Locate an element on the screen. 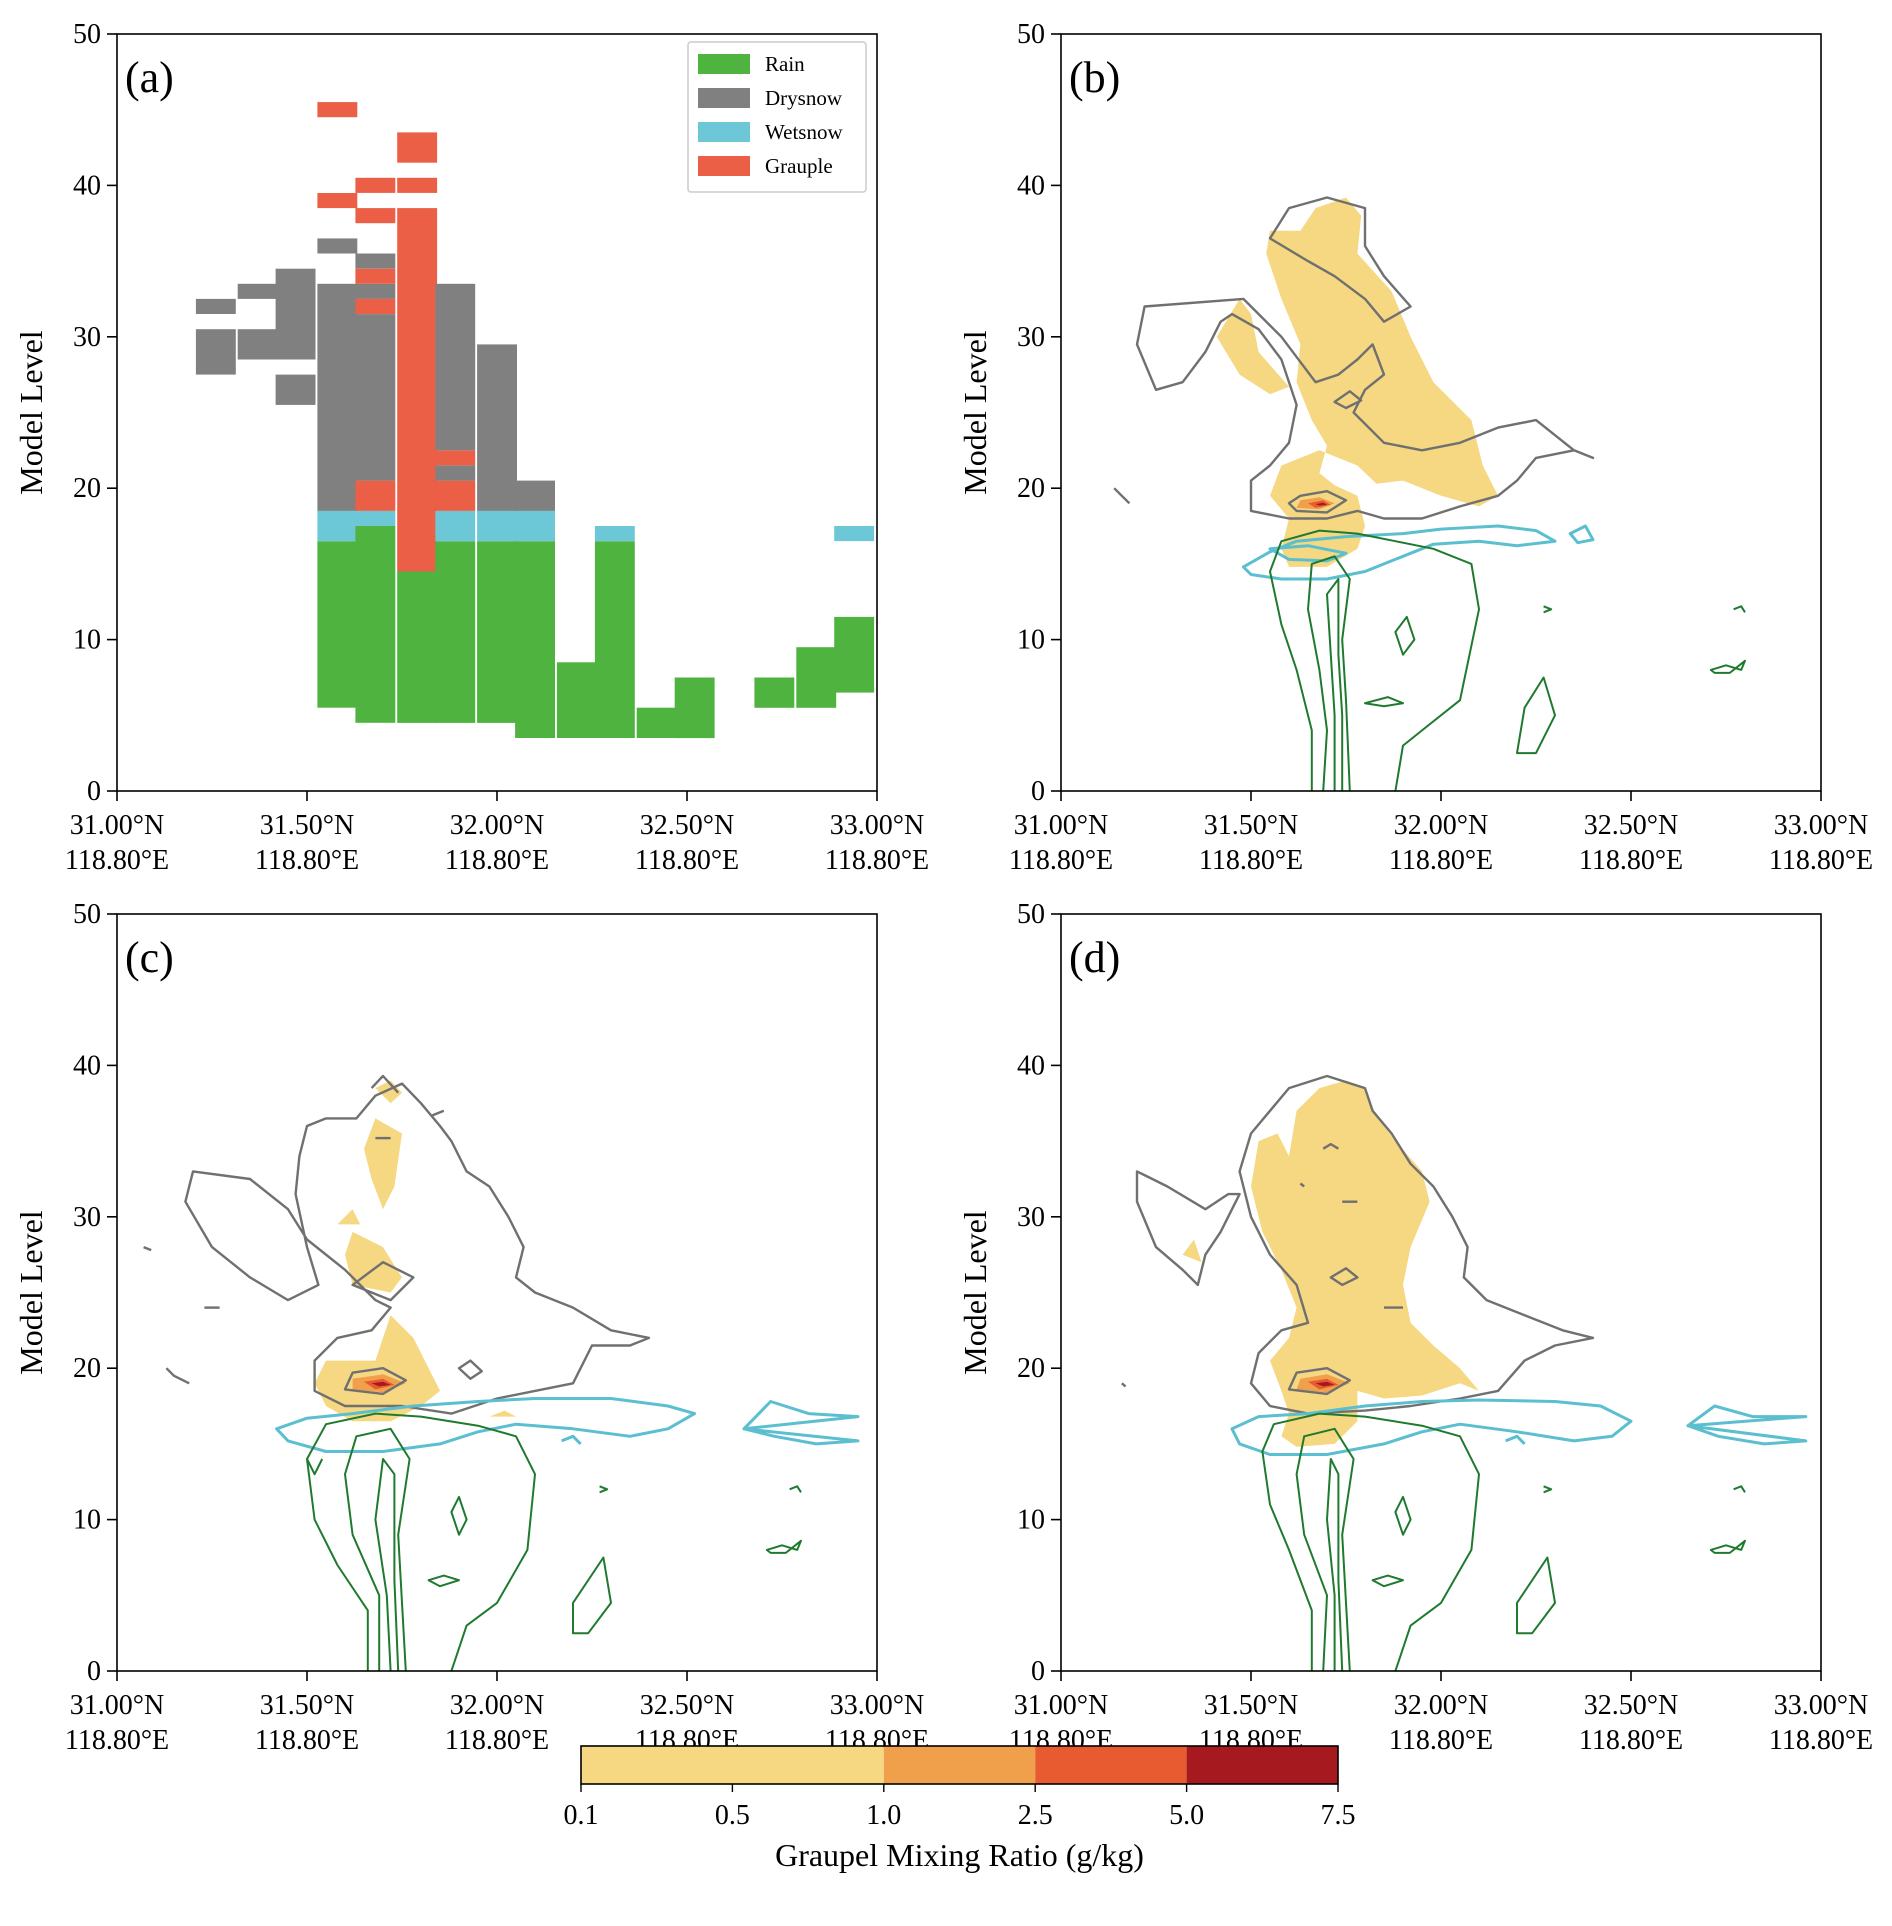 Image resolution: width=1892 pixels, height=1926 pixels. legend-label-grauple: Grauple is located at coordinates (799, 166).